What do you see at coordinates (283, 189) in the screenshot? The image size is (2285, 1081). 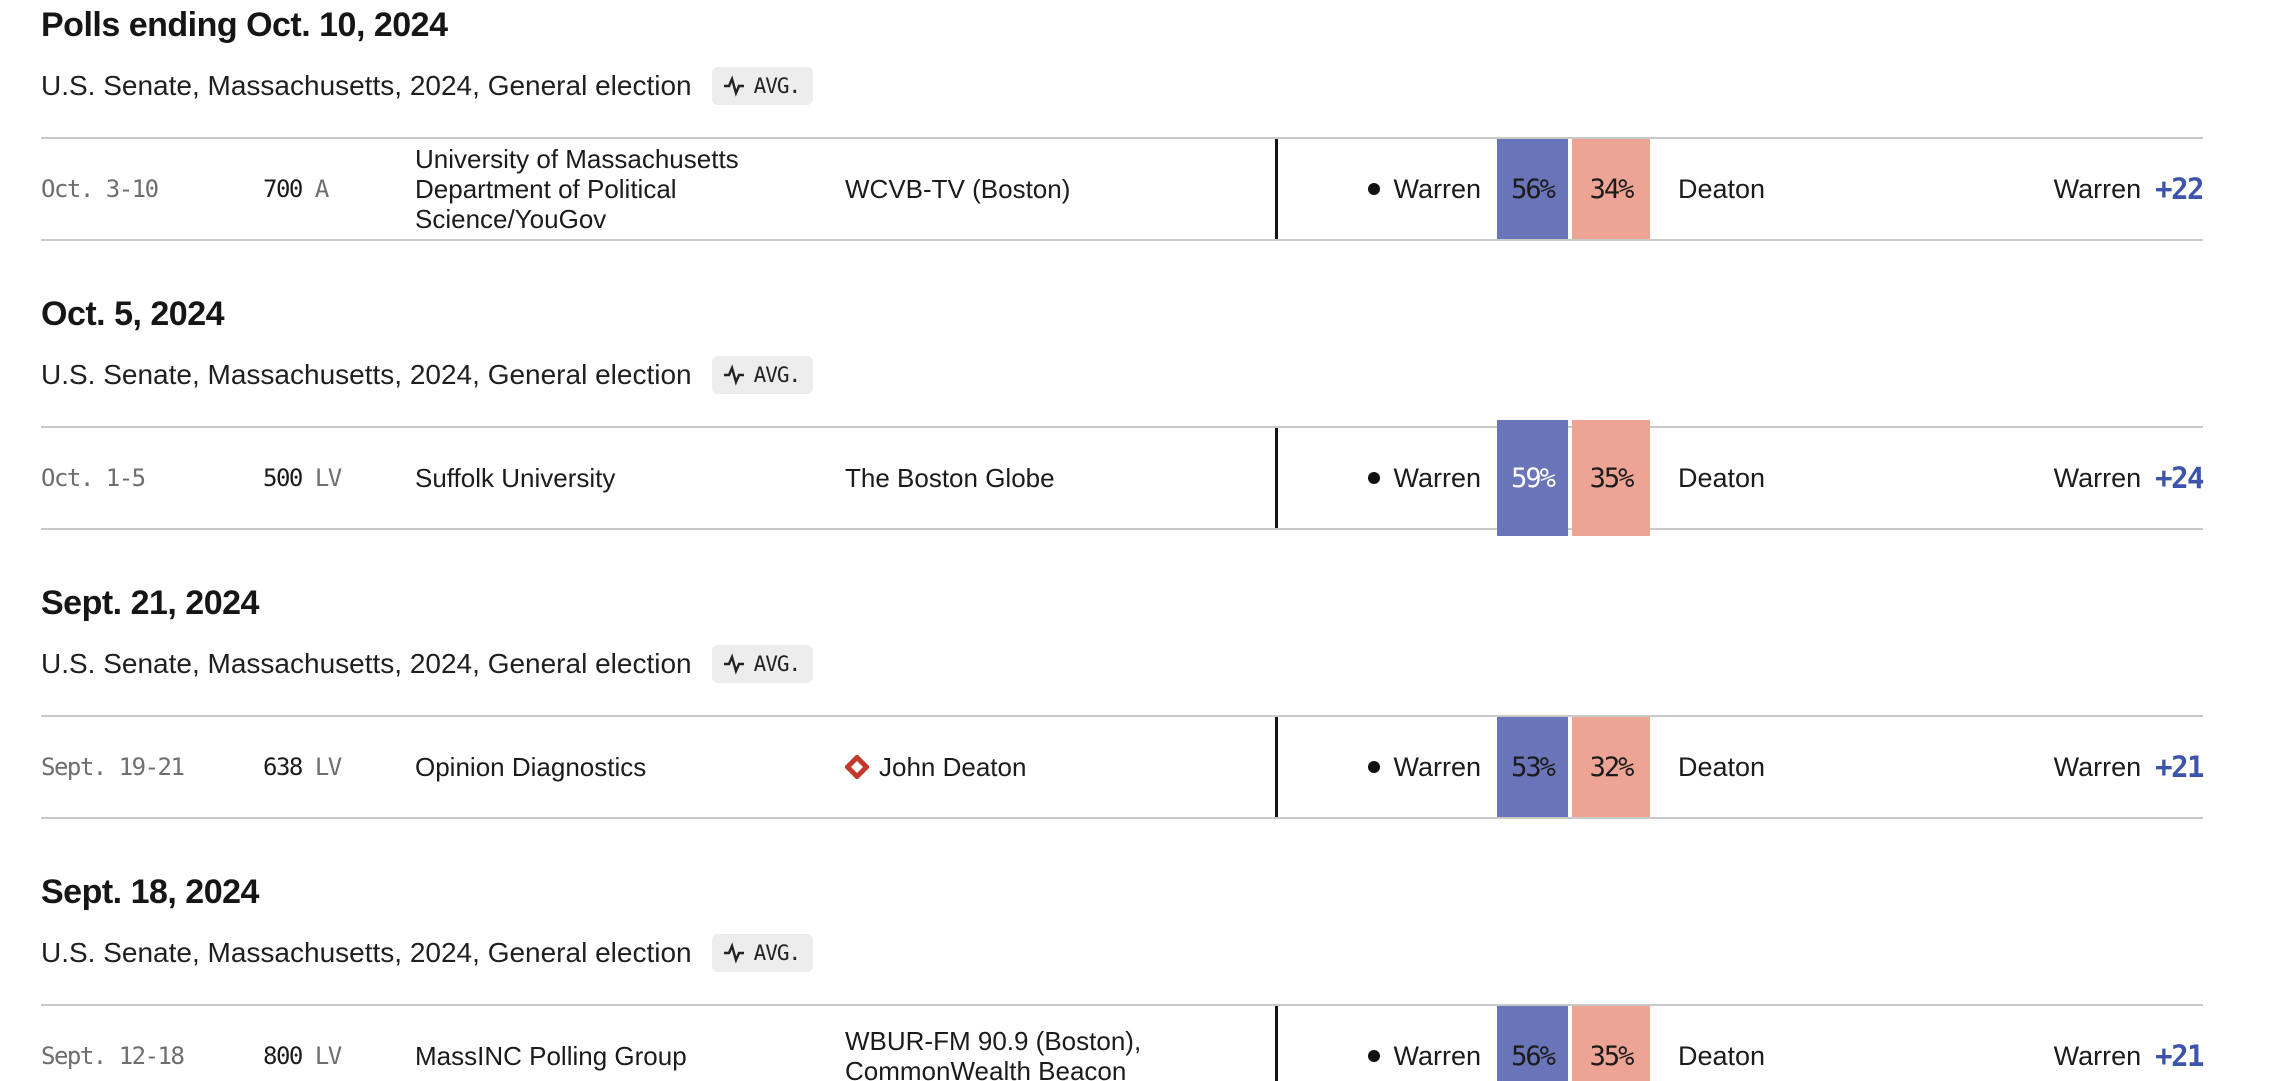 I see `sample-size: 700` at bounding box center [283, 189].